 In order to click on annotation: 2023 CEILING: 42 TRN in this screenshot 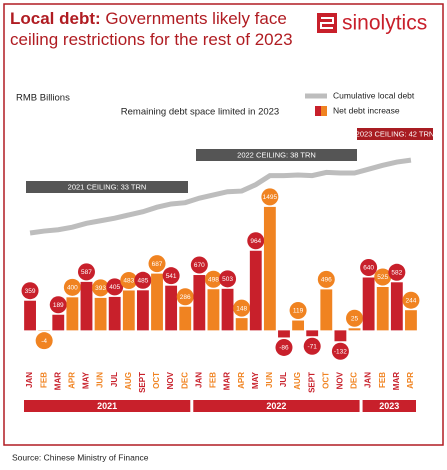, I will do `click(395, 133)`.